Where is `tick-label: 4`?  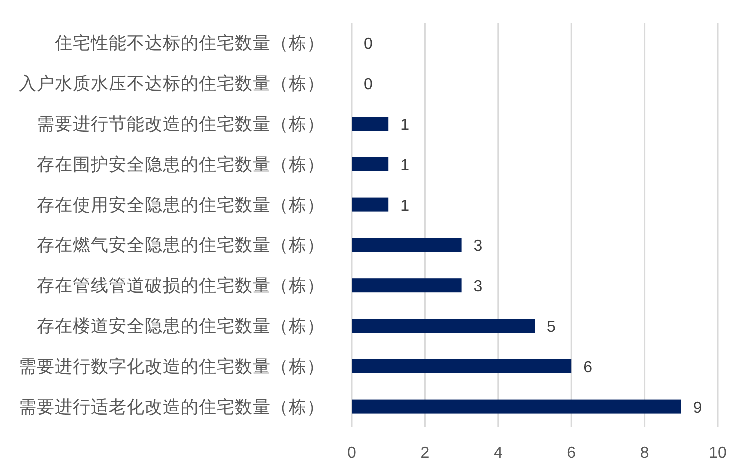
tick-label: 4 is located at coordinates (498, 453).